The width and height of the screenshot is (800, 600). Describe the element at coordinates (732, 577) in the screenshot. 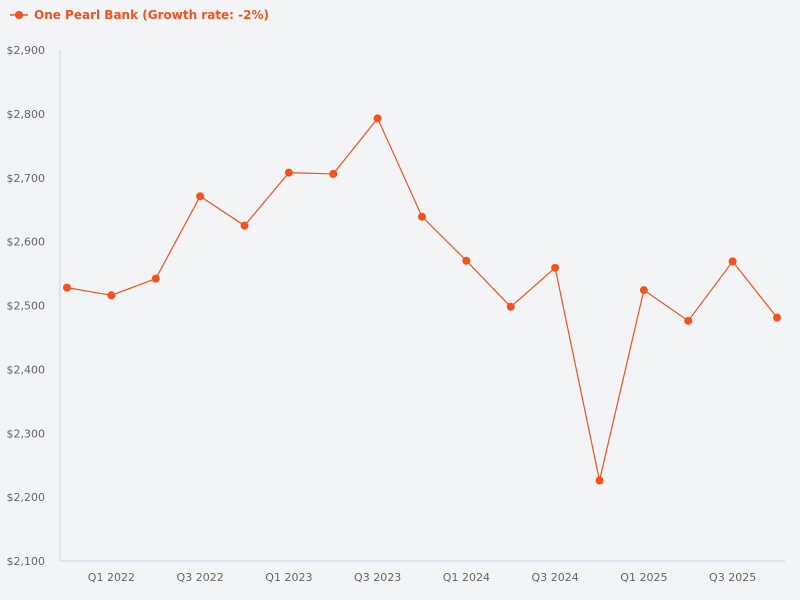

I see `x-tick-label: Q3 2025` at that location.